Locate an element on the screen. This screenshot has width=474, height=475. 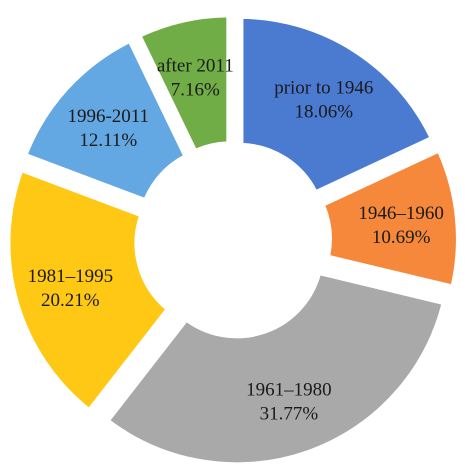
slice-value-1: 10.69% is located at coordinates (401, 237).